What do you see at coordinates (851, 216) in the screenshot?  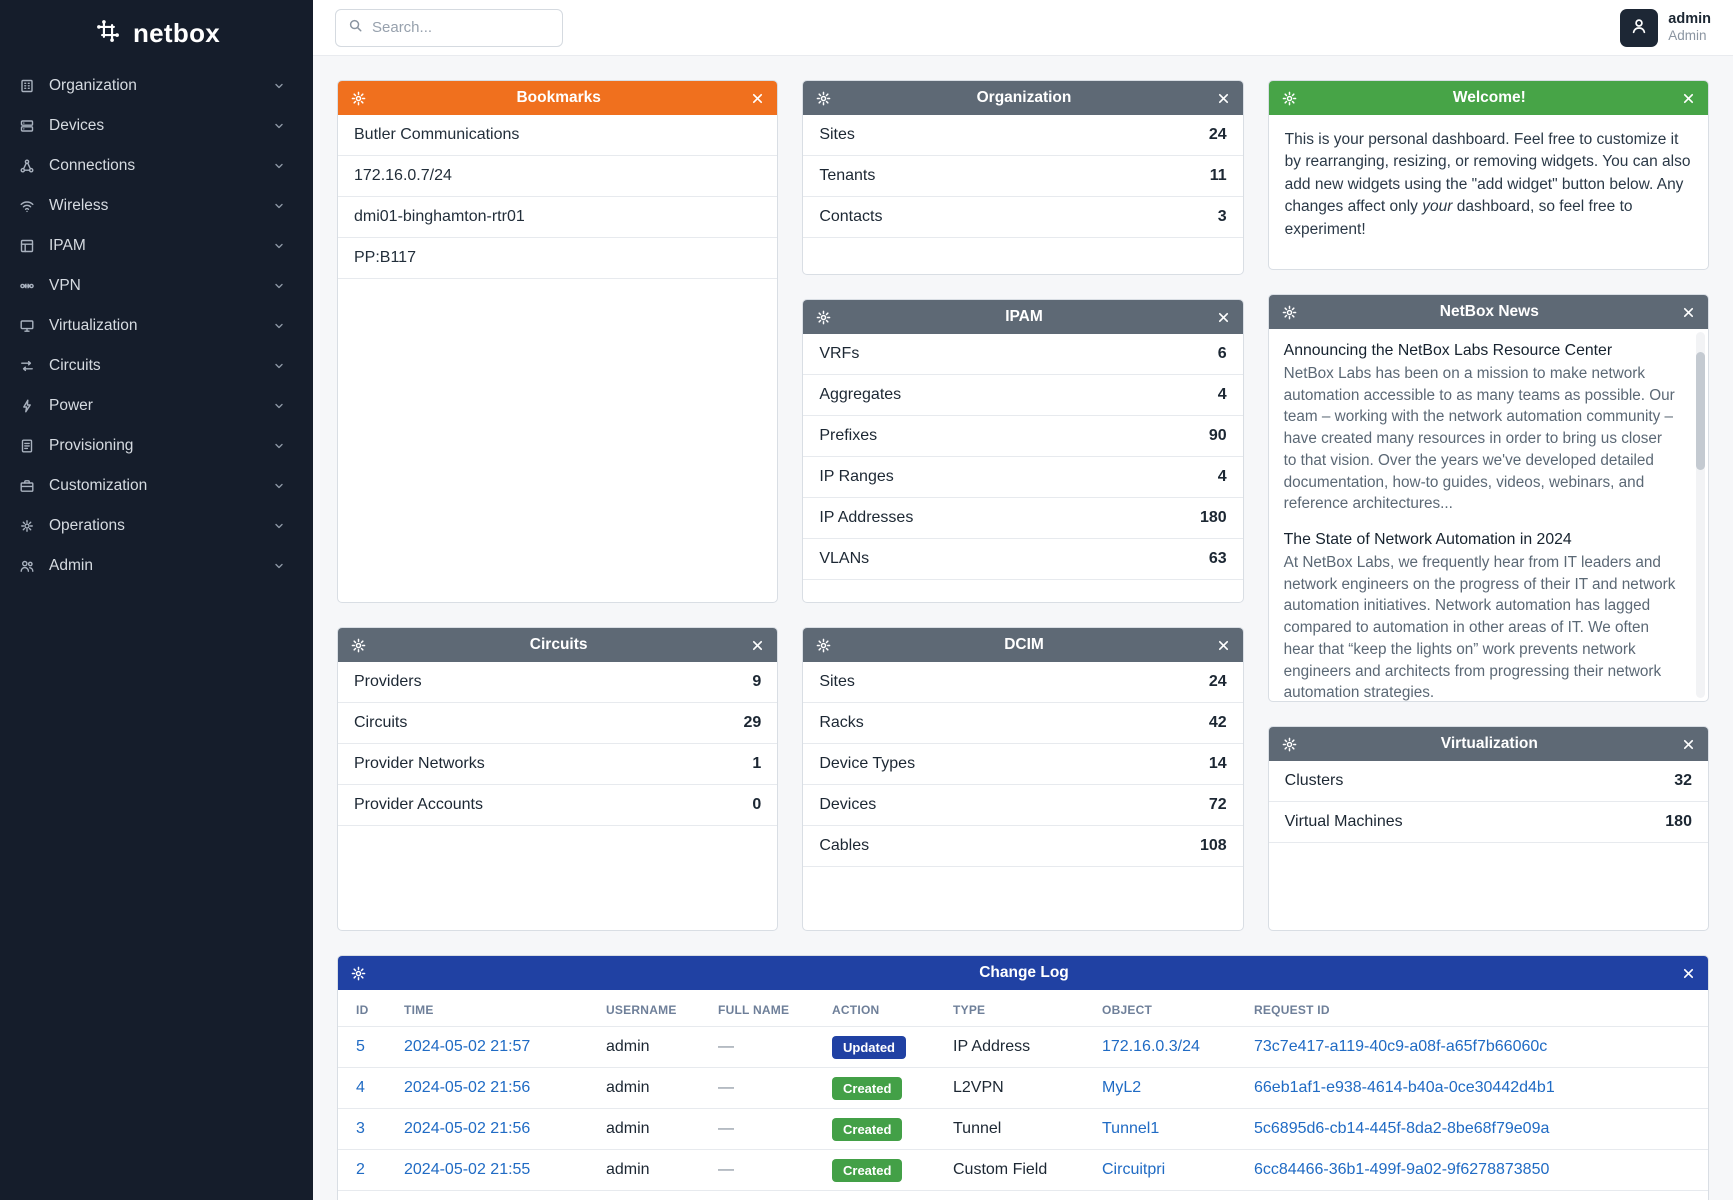 I see `stat-label: Contacts` at bounding box center [851, 216].